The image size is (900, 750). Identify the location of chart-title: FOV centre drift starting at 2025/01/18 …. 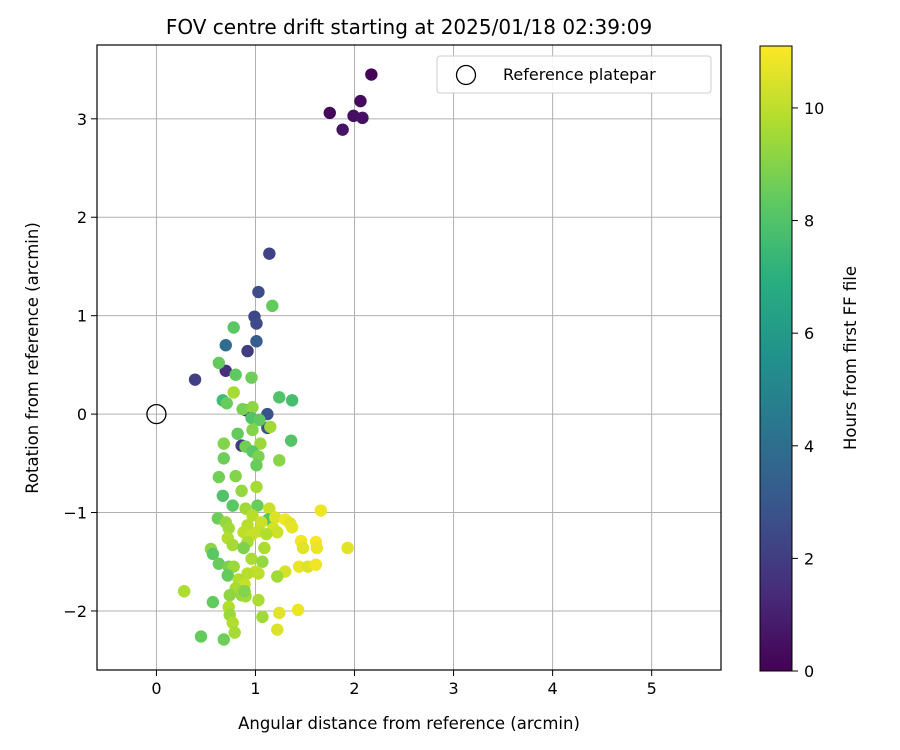
(409, 27).